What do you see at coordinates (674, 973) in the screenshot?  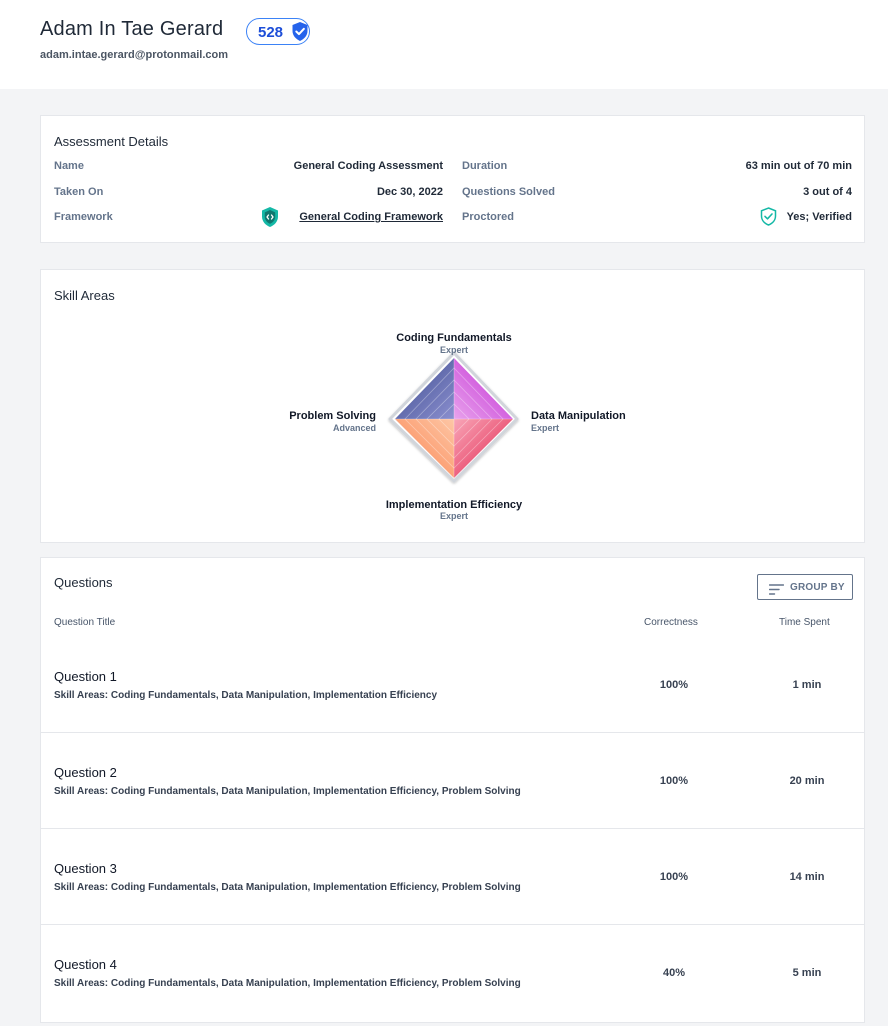 I see `question-correctness: 40%` at bounding box center [674, 973].